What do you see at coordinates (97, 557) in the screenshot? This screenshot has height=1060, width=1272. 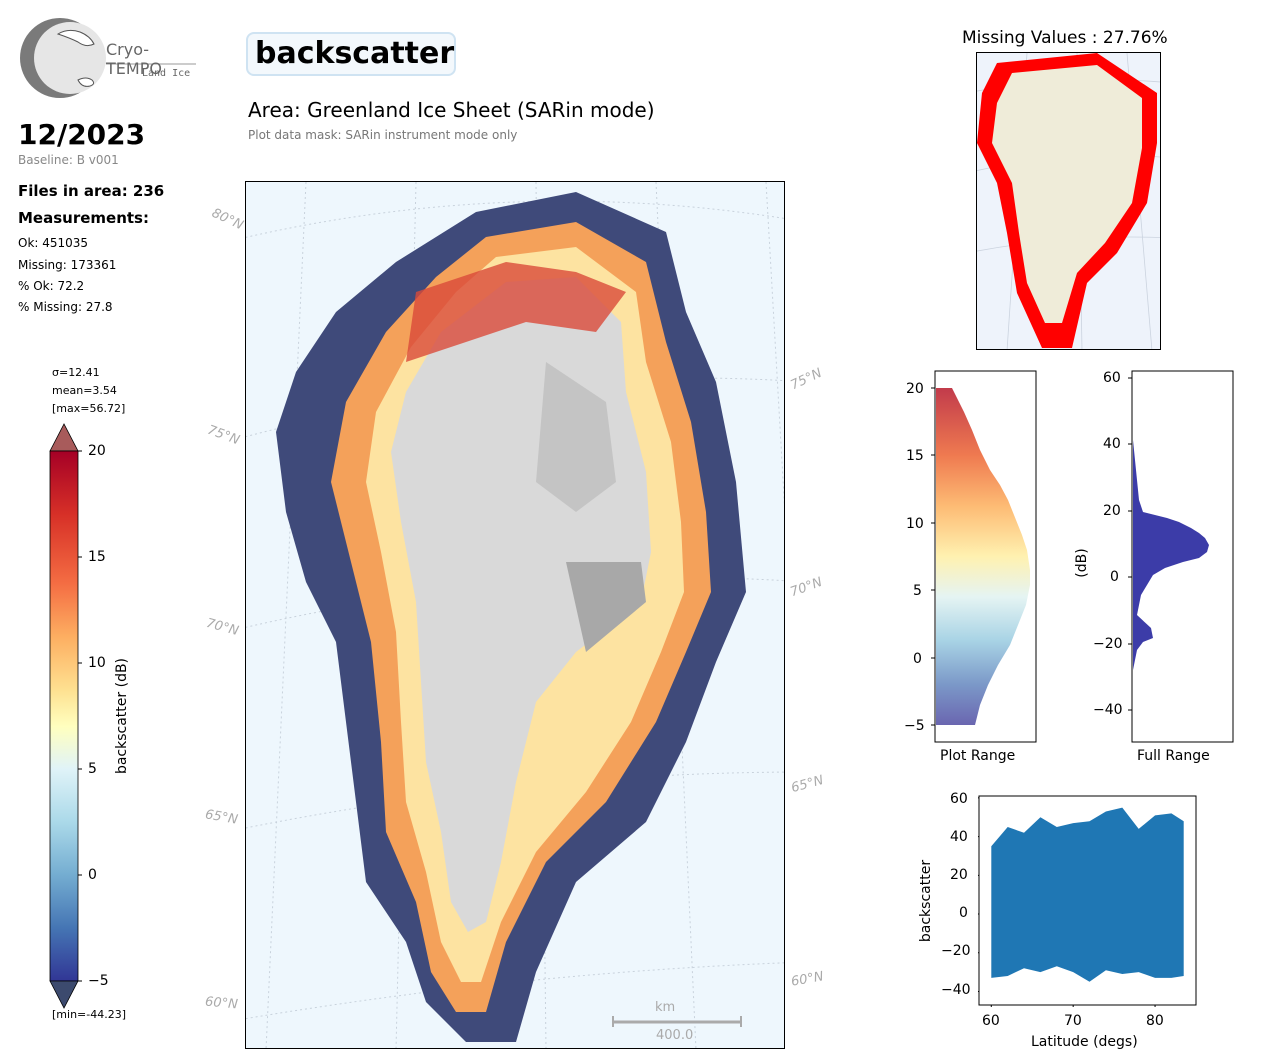 I see `colorbar-tick: 15` at bounding box center [97, 557].